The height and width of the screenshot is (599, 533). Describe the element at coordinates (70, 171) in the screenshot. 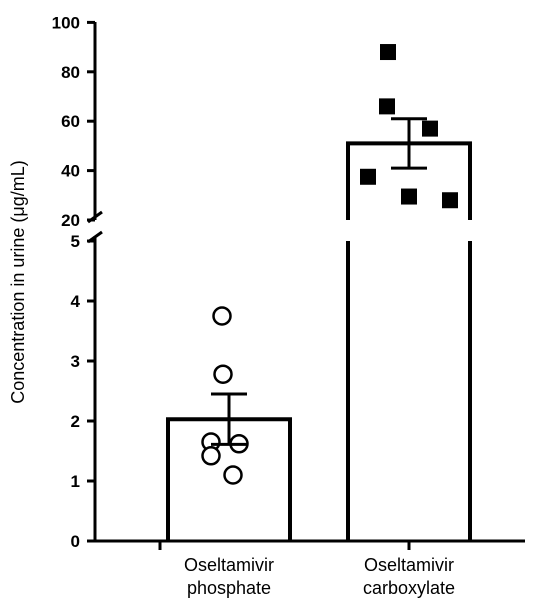

I see `y-tick-label: 40` at that location.